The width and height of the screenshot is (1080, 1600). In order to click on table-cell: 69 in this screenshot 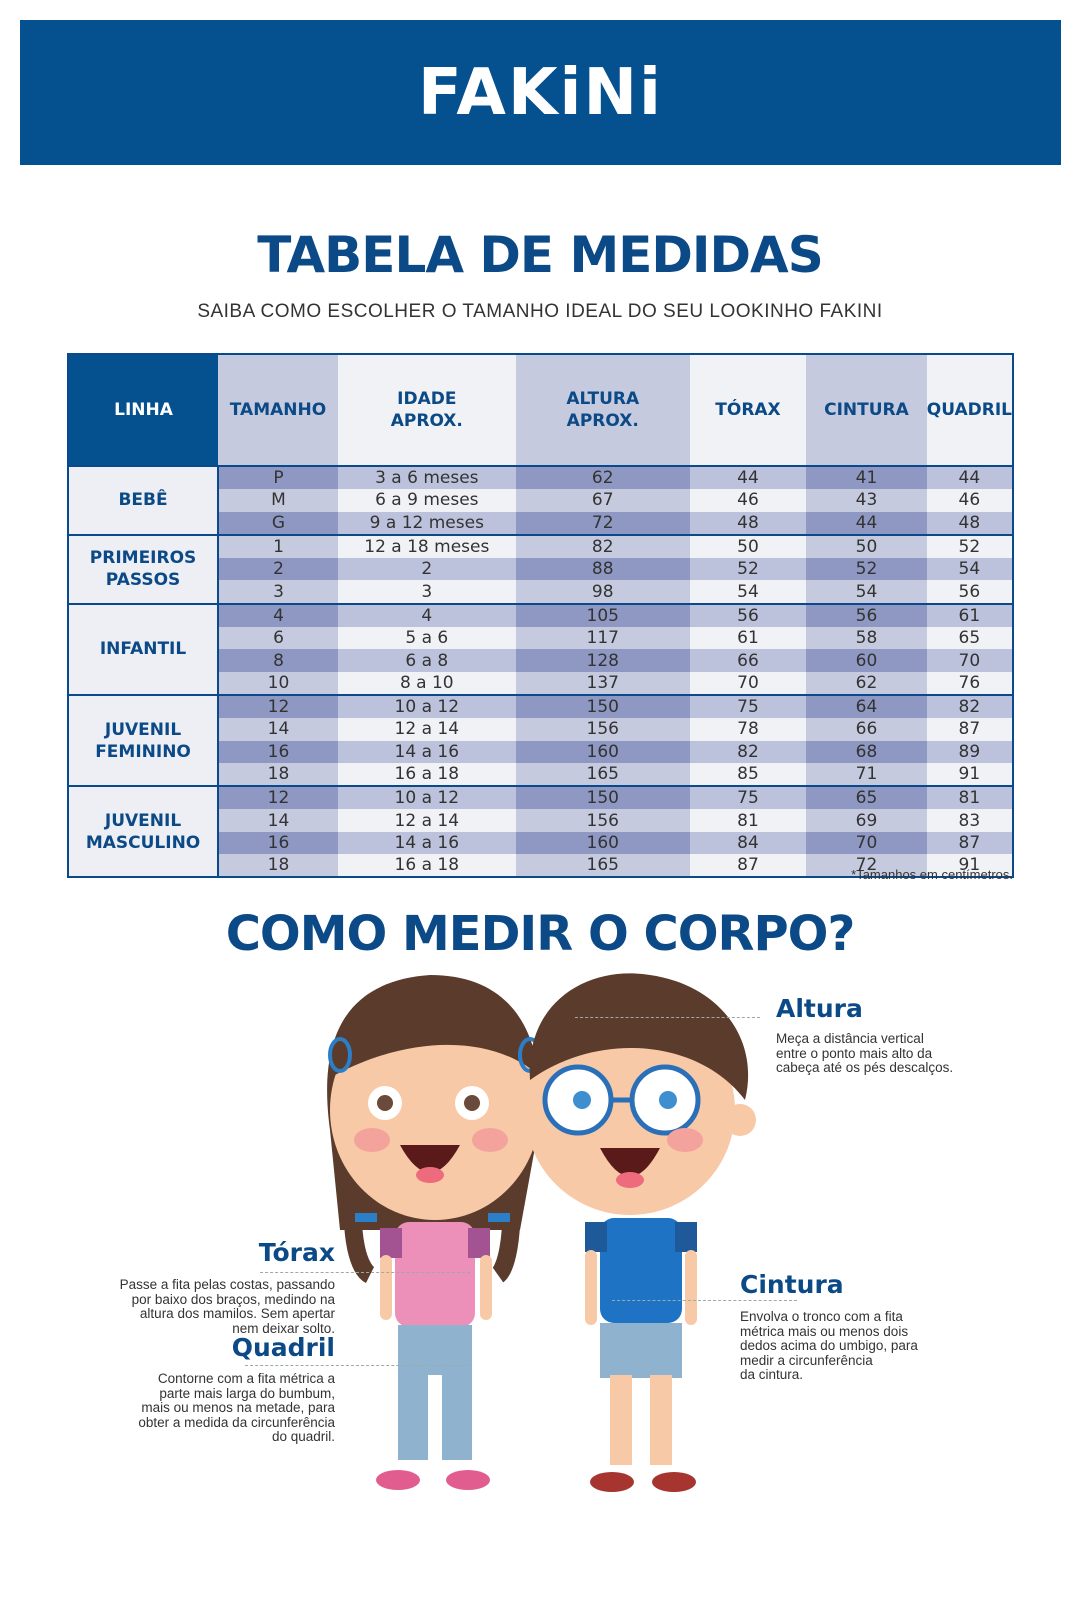, I will do `click(866, 820)`.